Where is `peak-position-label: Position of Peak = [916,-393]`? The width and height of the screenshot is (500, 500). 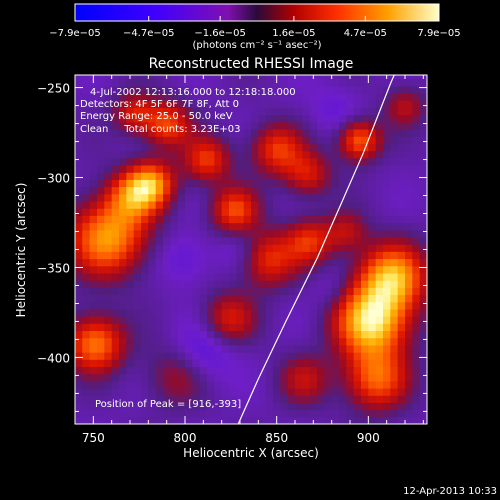 peak-position-label: Position of Peak = [916,-393] is located at coordinates (168, 404).